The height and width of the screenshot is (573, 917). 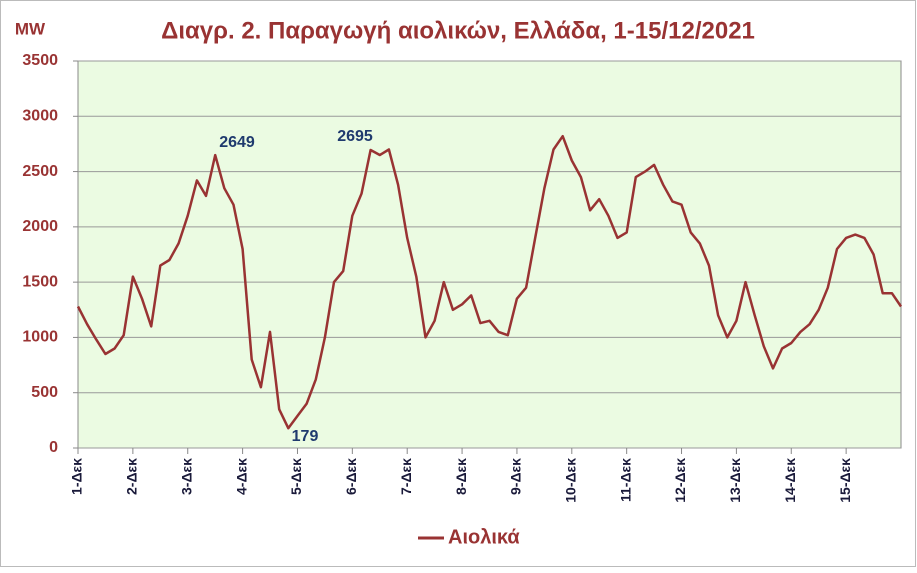 I want to click on x-tick-label: 11-Δεκ, so click(x=625, y=480).